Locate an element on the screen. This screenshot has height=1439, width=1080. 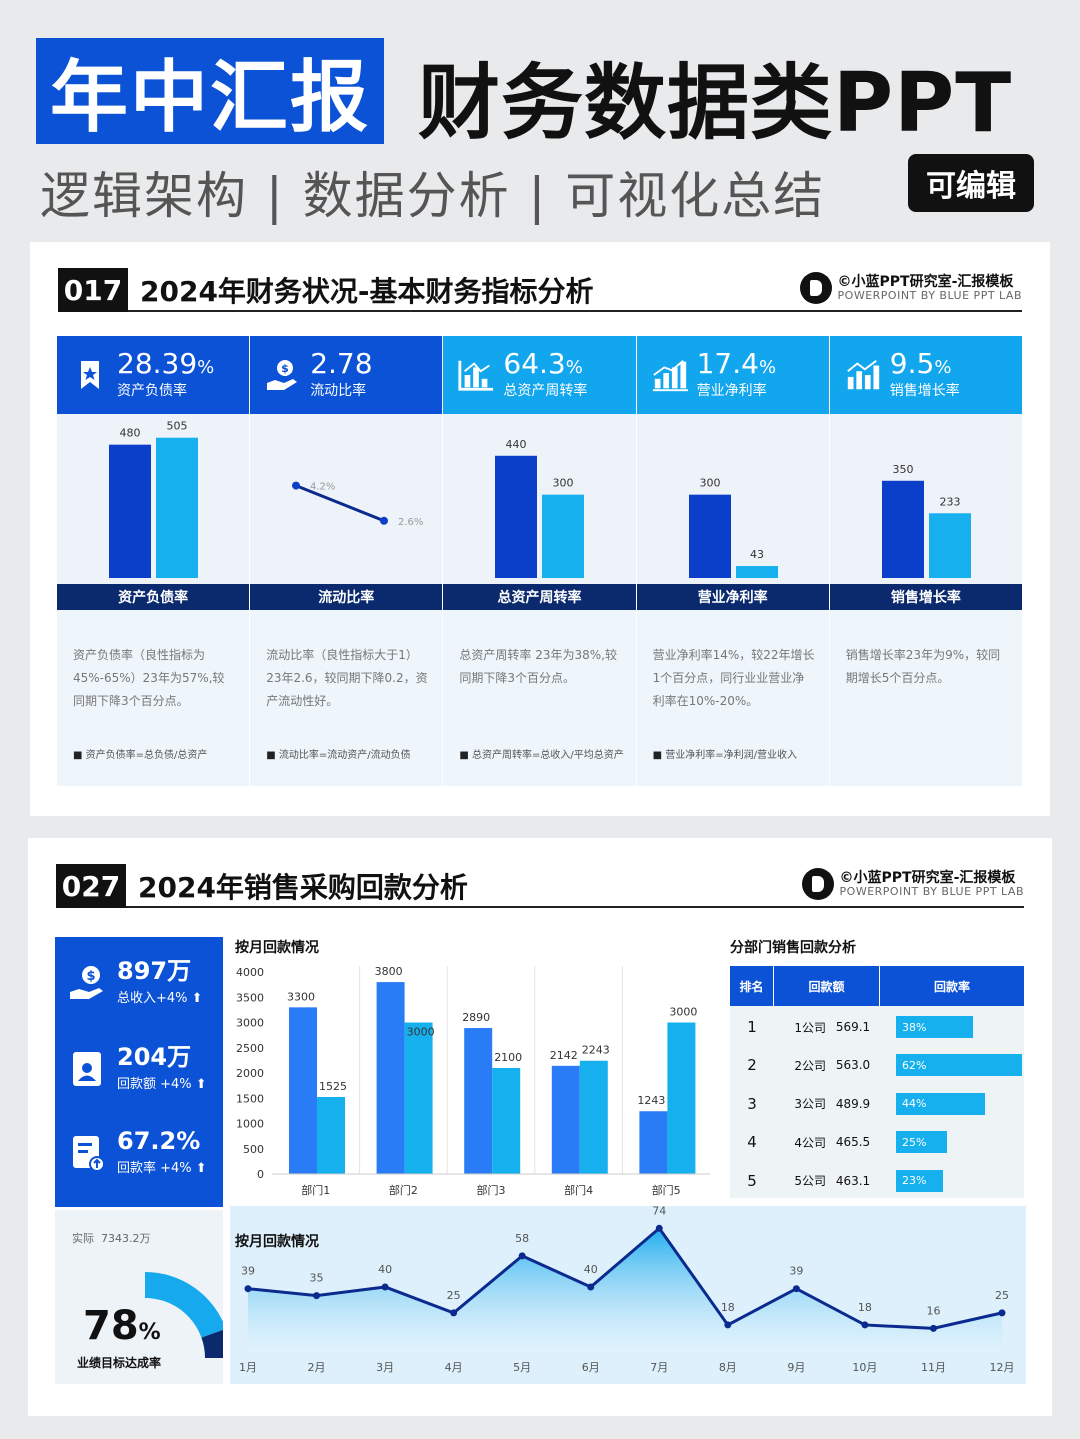
kpi-label: 回款率 +4% is located at coordinates (154, 1168).